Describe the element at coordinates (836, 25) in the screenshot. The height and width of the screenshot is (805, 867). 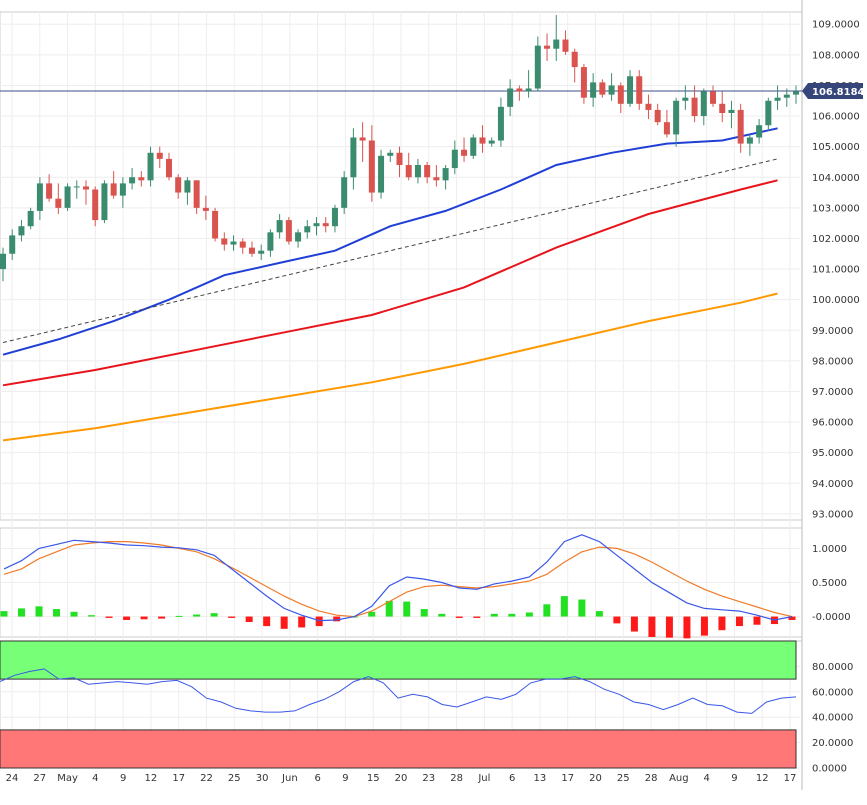
I see `price-tick-label: 109.0000` at that location.